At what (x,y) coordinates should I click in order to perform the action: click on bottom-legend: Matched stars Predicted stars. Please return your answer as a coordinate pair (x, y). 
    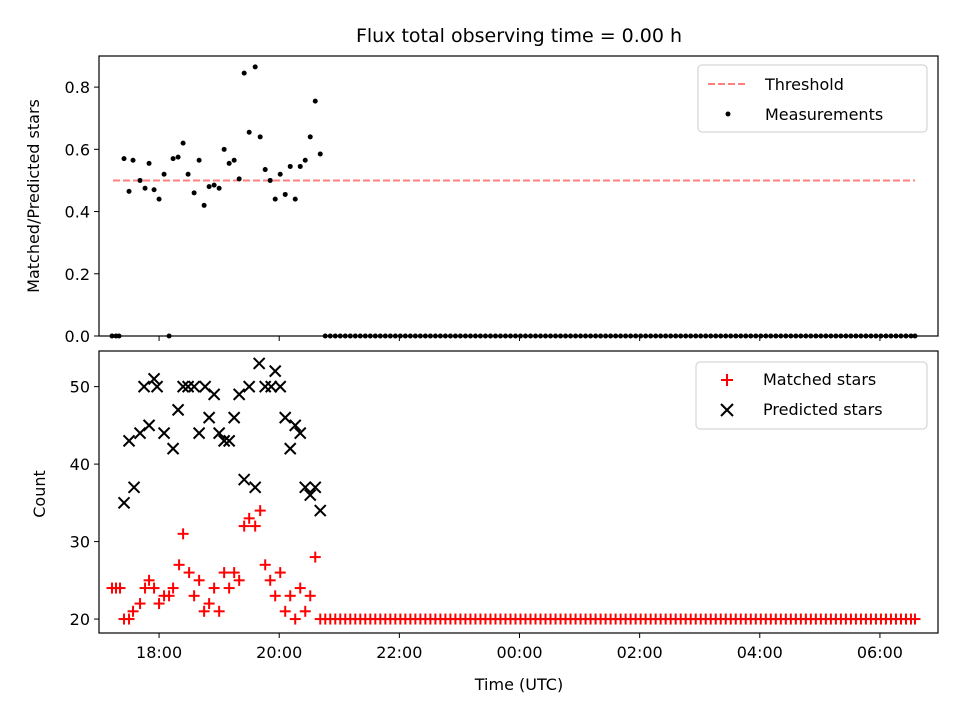
    Looking at the image, I should click on (811, 395).